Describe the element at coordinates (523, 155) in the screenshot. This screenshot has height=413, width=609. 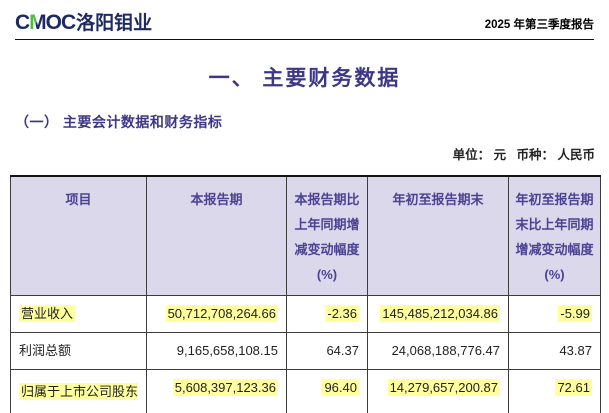
I see `unit-currency-note: 单位： 元 币种： 人民币` at that location.